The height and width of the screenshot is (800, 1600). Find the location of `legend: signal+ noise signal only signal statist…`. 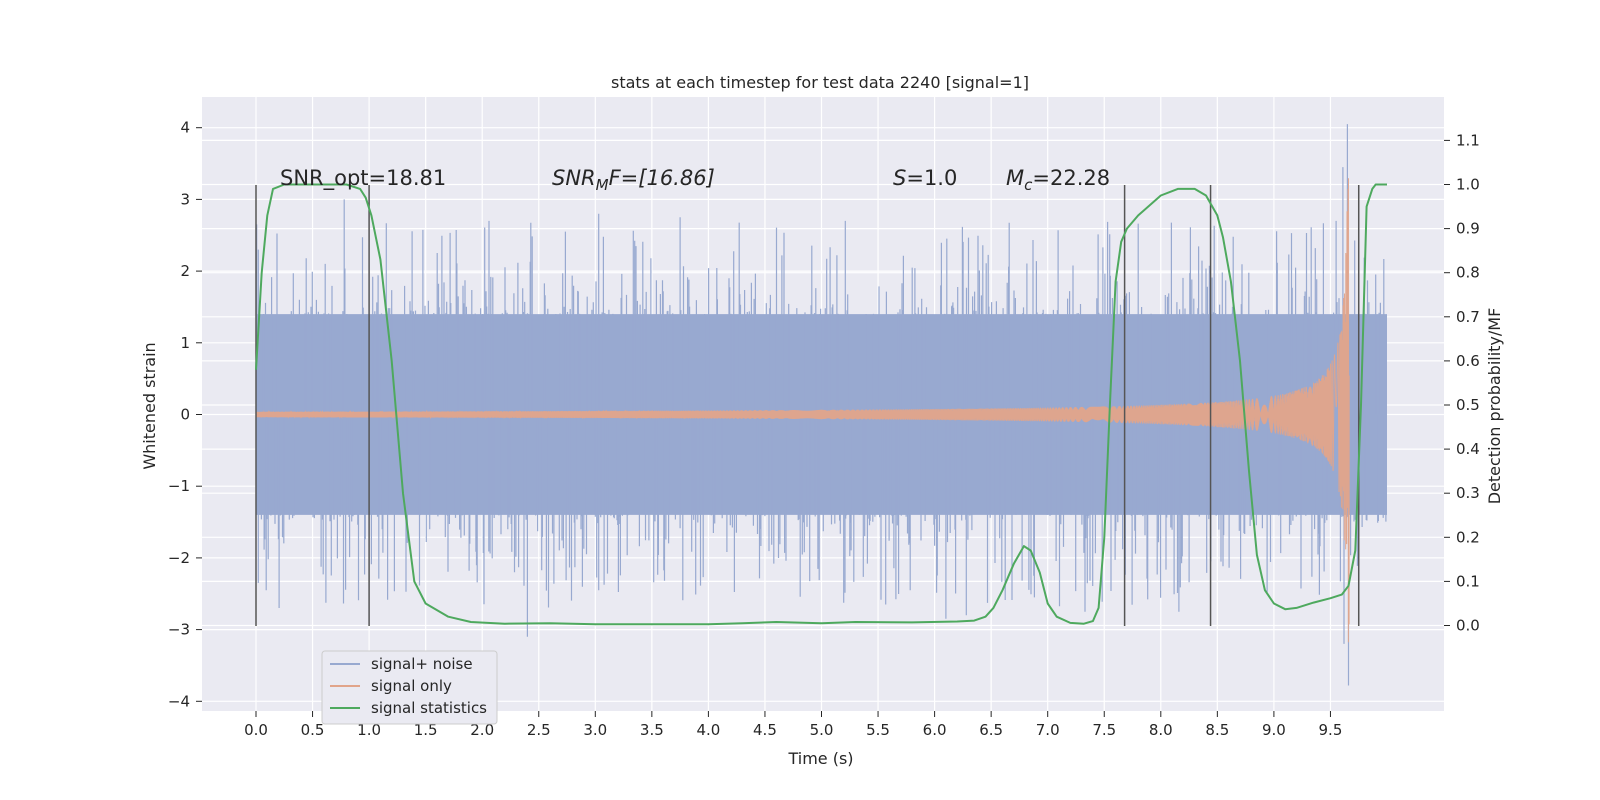

legend: signal+ noise signal only signal statist… is located at coordinates (409, 687).